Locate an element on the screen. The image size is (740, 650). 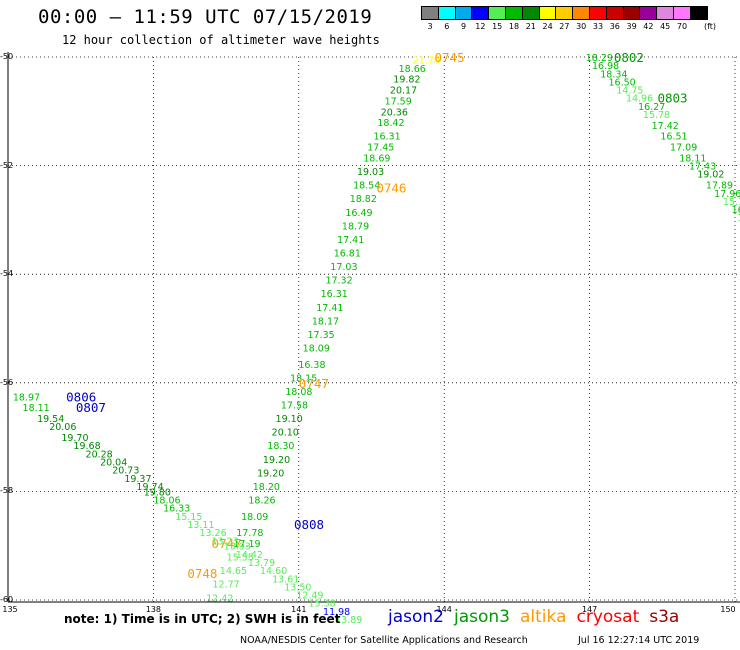
page-title: 00:00 – 11:59 UTC 07/15/2019 is located at coordinates (205, 17).